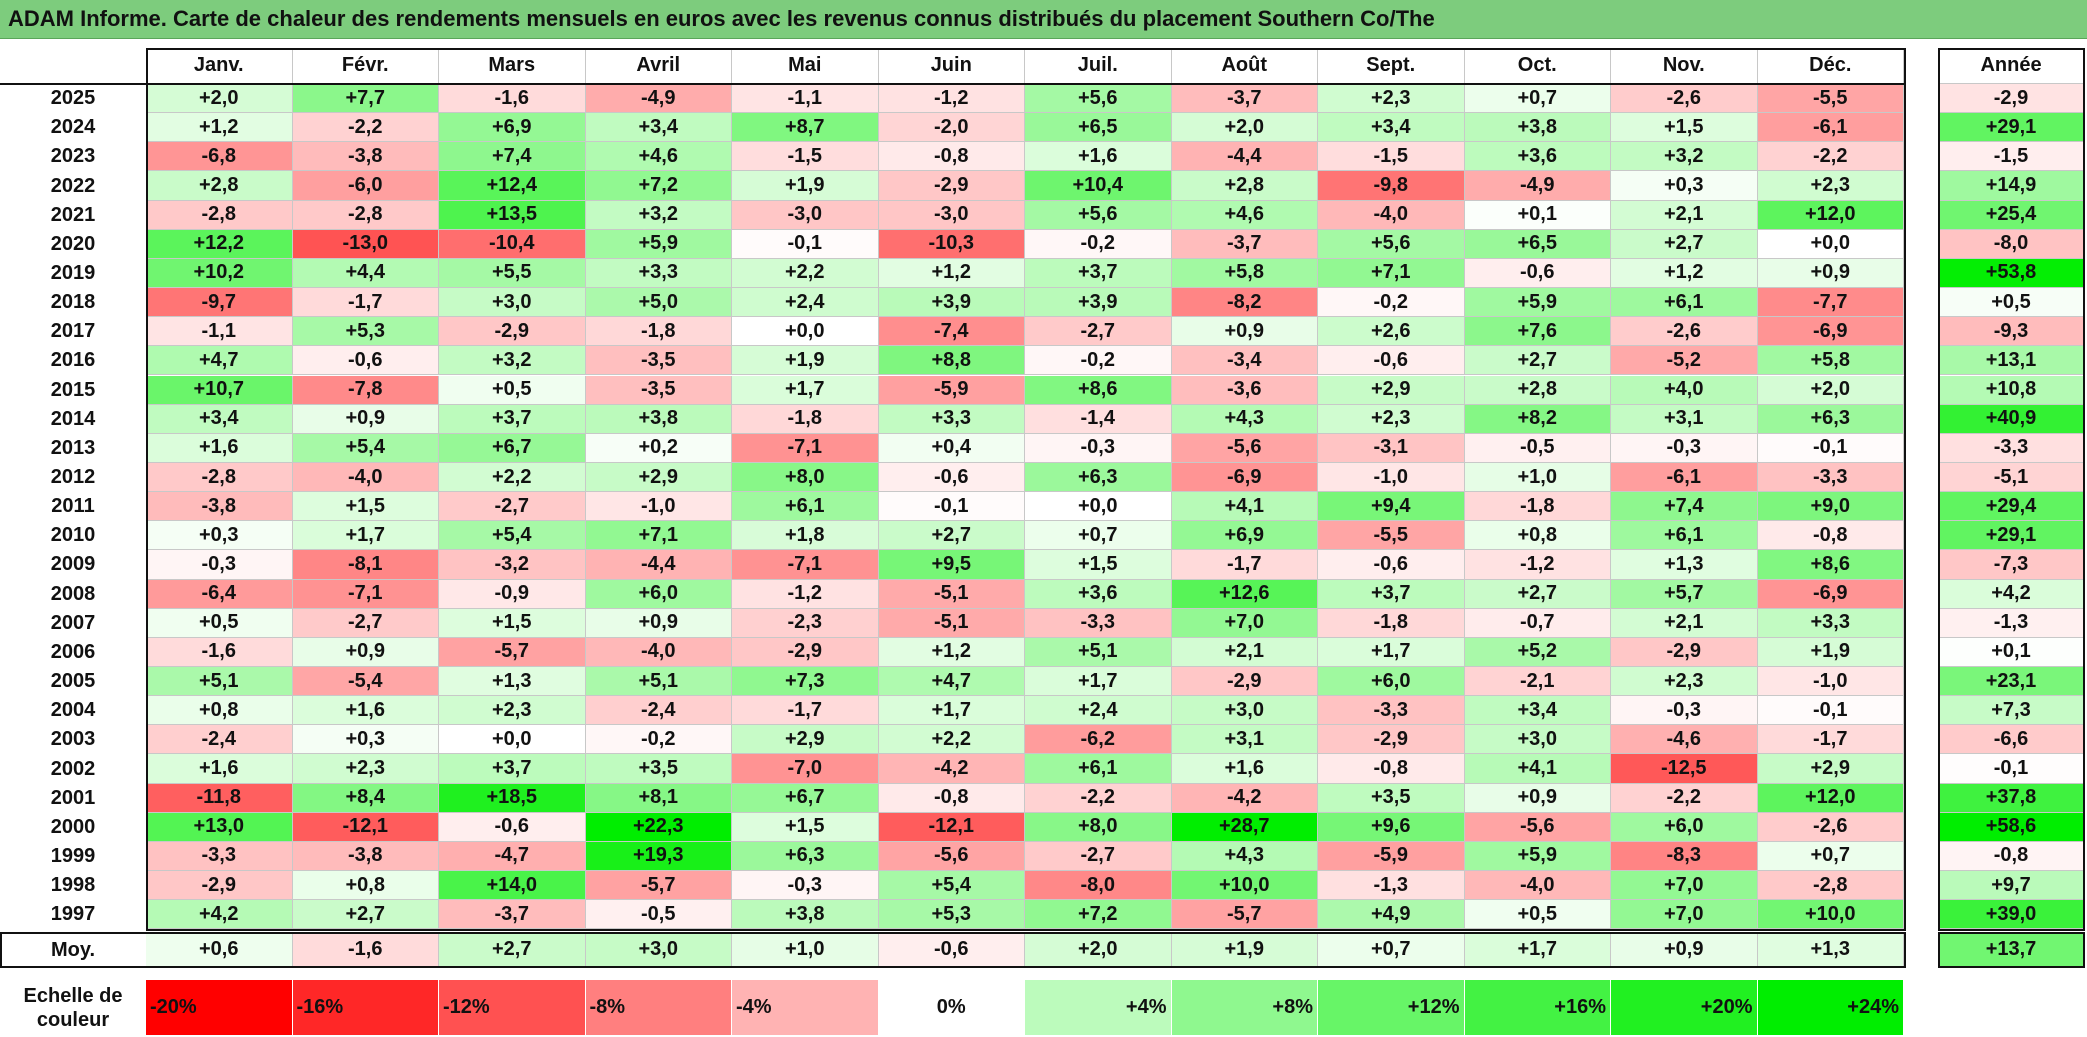 This screenshot has height=1037, width=2087. Describe the element at coordinates (805, 769) in the screenshot. I see `heatmap-cell: -7,0` at that location.